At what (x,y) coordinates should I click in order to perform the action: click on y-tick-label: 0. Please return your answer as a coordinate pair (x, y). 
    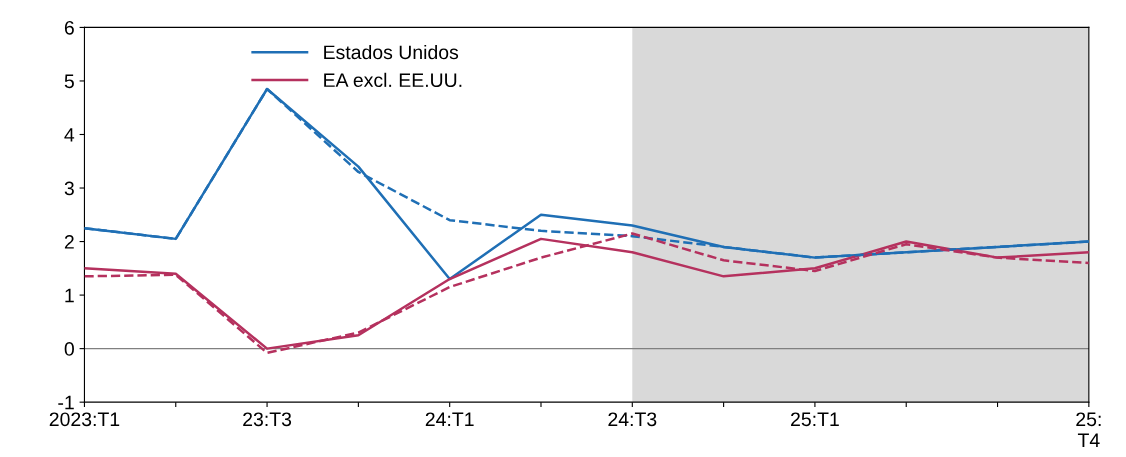
    Looking at the image, I should click on (69, 349).